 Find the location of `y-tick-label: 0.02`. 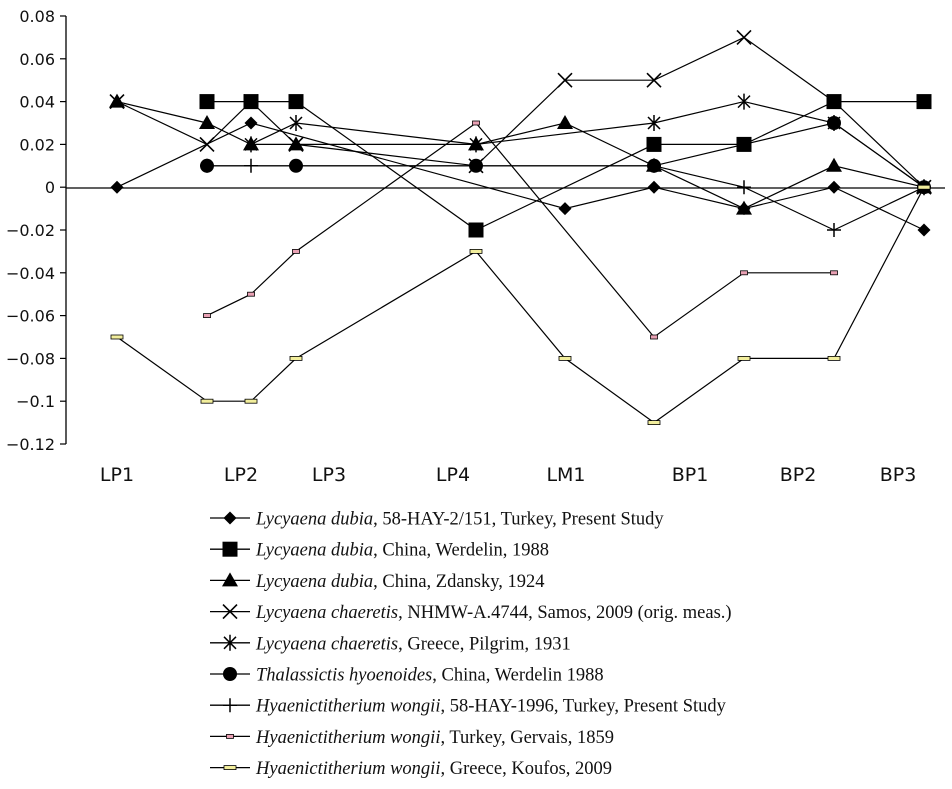

y-tick-label: 0.02 is located at coordinates (37, 144).